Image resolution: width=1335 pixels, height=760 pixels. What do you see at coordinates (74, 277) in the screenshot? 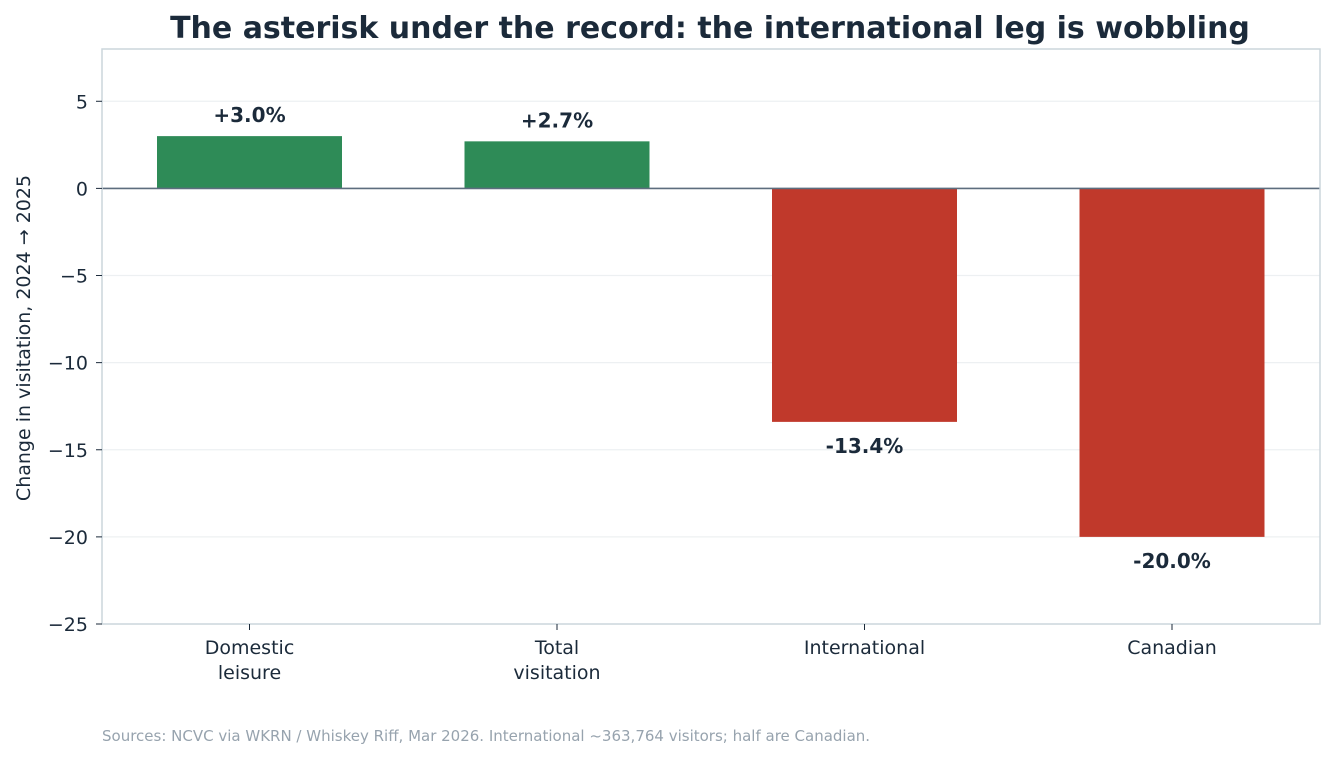
I see `y-tick-label: −5` at bounding box center [74, 277].